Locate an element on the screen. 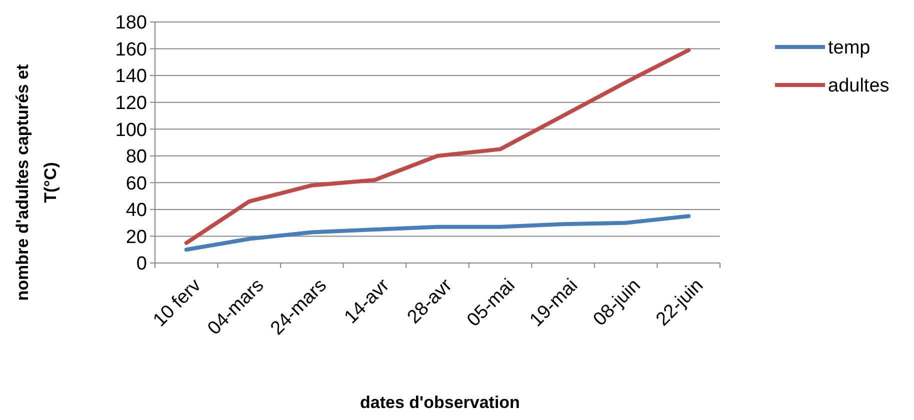 This screenshot has height=420, width=914. y-tick-label: 140 is located at coordinates (131, 77).